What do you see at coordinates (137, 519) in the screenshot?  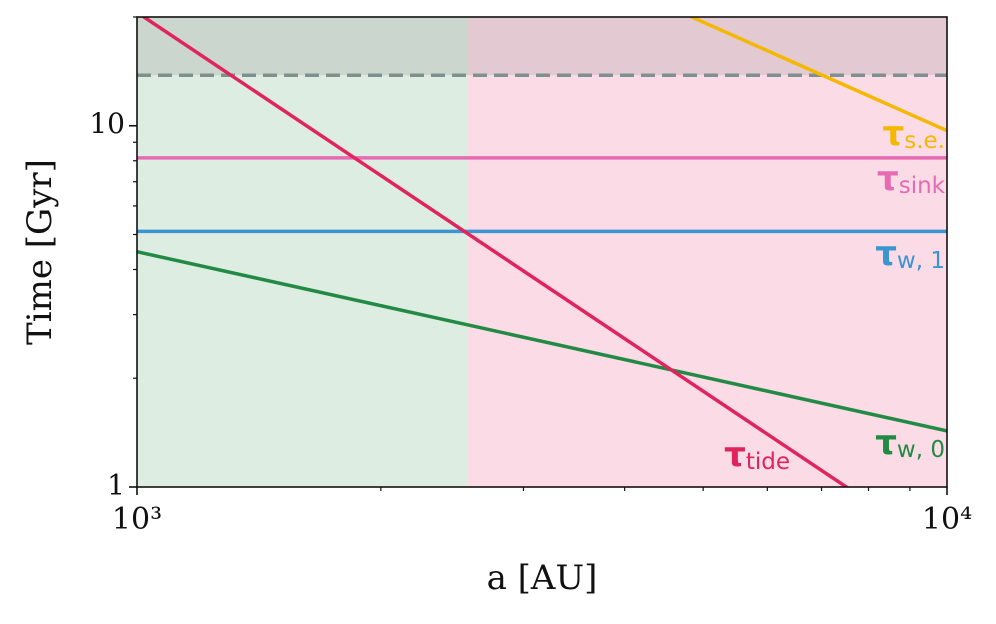 I see `x-tick-label: 10³` at bounding box center [137, 519].